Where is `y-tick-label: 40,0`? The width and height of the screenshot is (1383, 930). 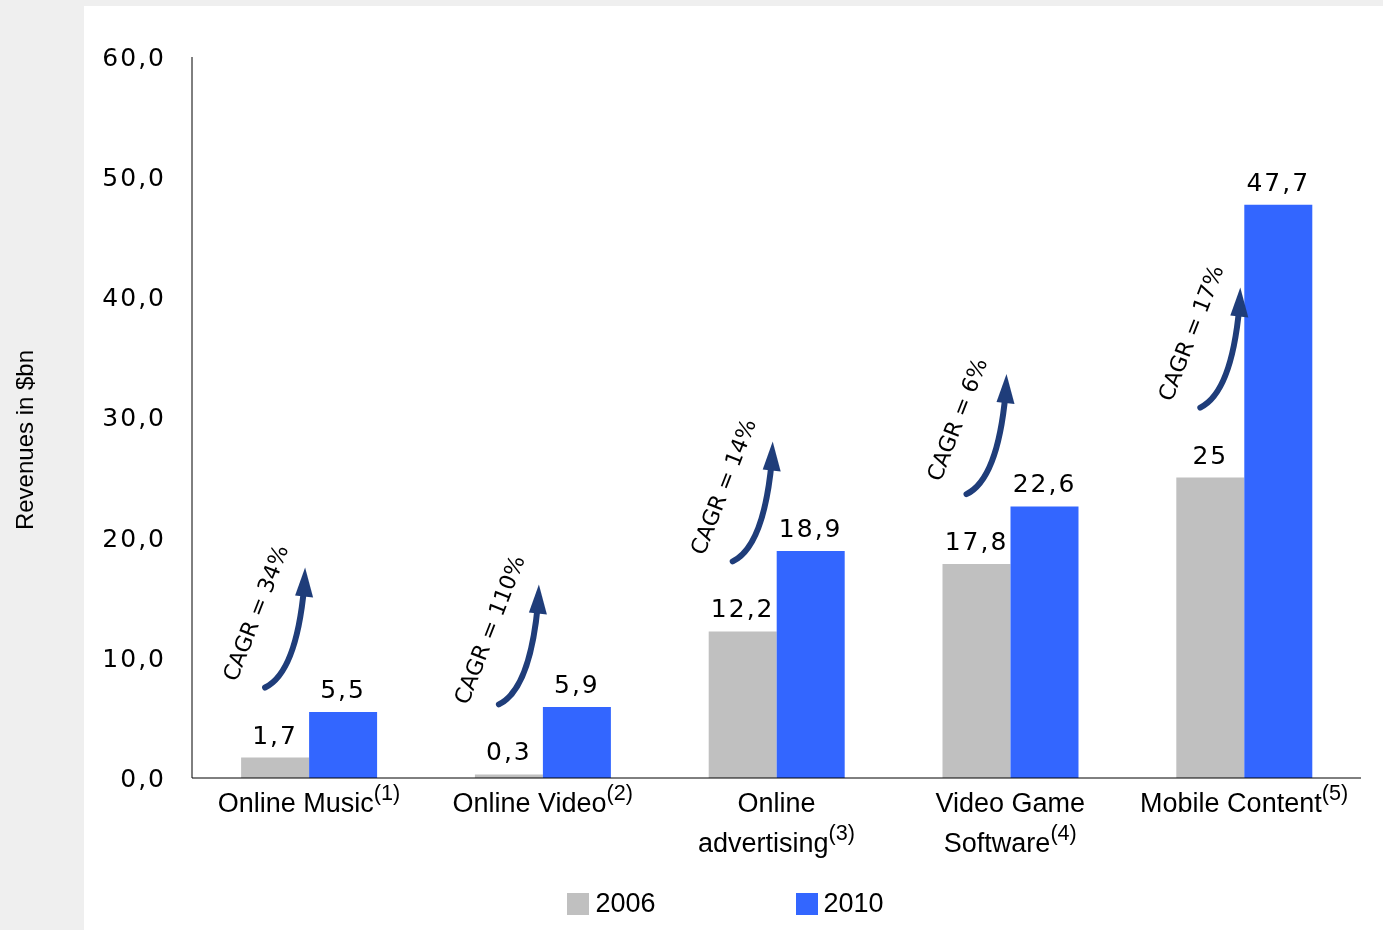 y-tick-label: 40,0 is located at coordinates (134, 298).